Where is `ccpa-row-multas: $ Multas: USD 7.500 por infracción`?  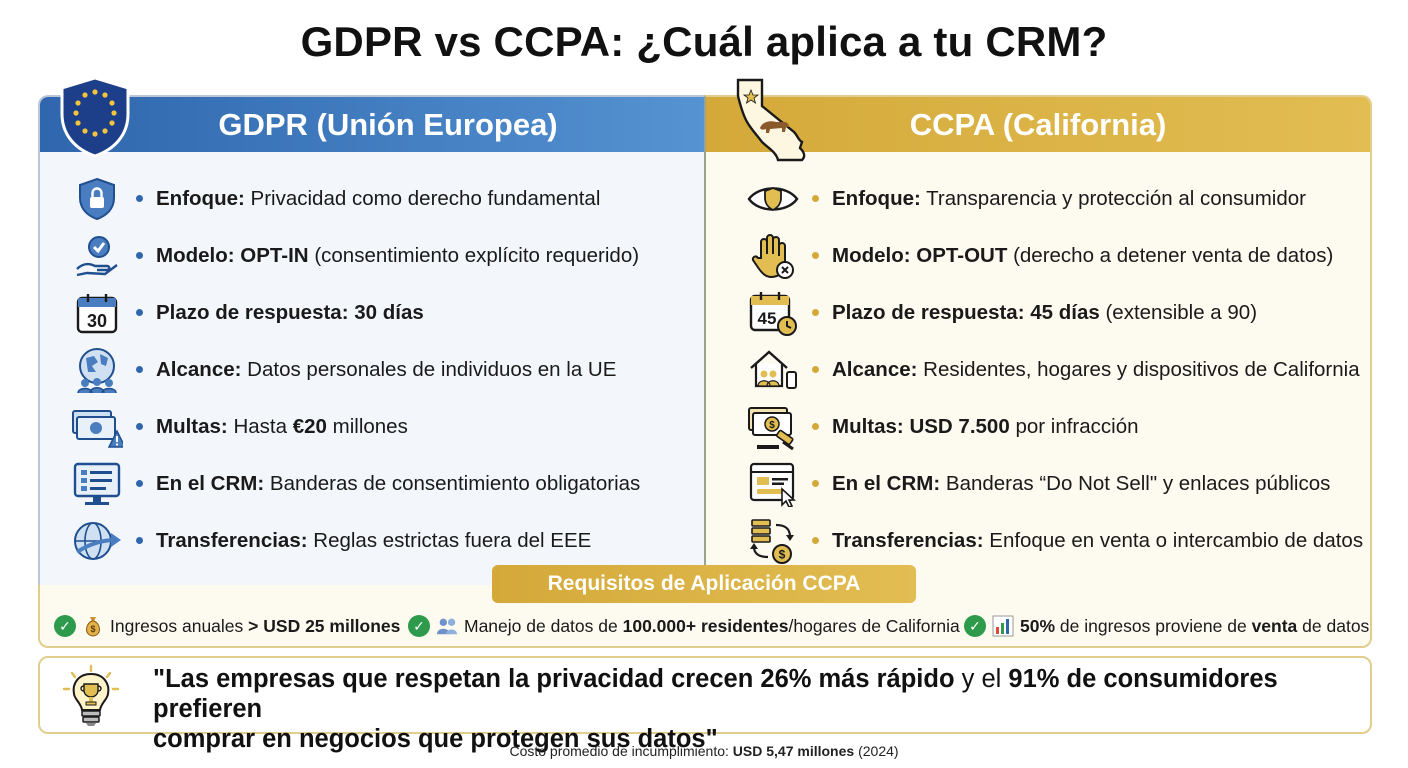 ccpa-row-multas: $ Multas: USD 7.500 por infracción is located at coordinates (1038, 426).